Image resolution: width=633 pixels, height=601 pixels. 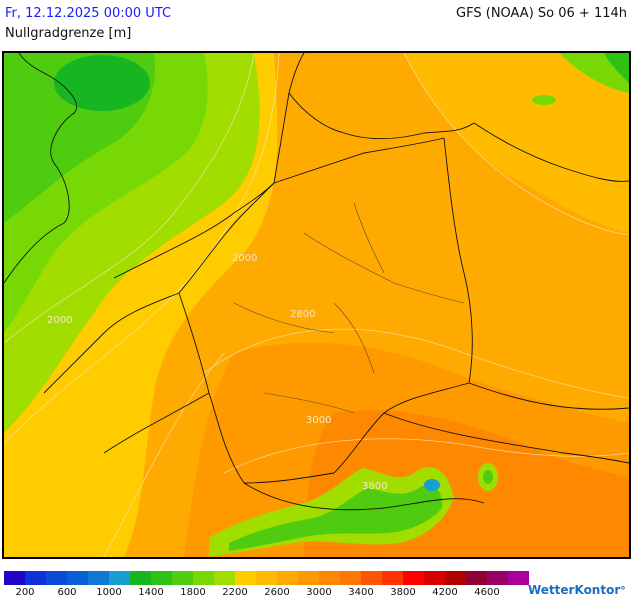 I want to click on legend-label: 3000, so click(x=319, y=592).